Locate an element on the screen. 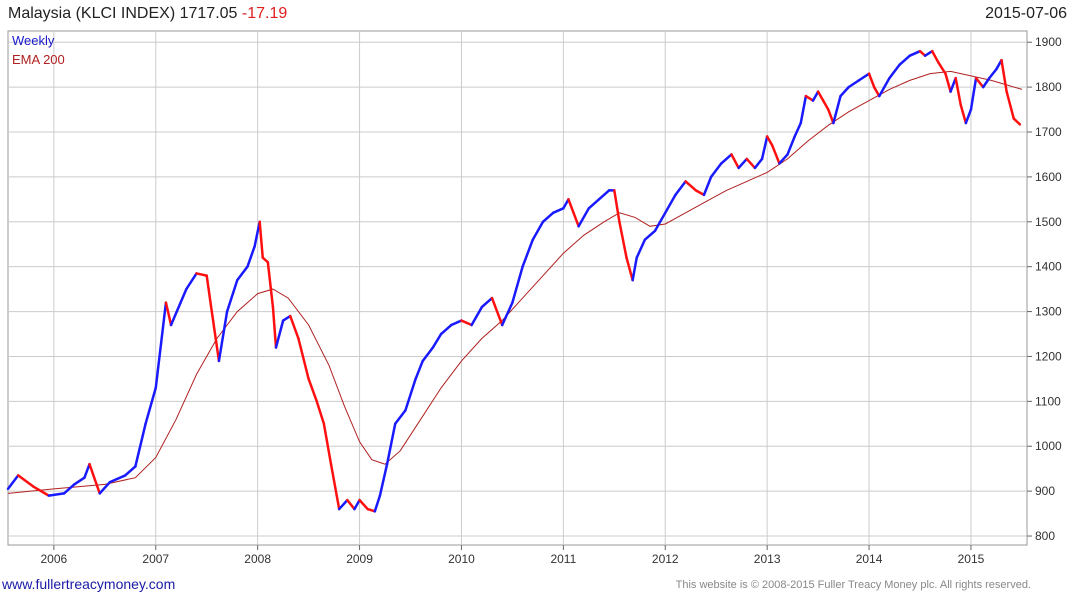 The width and height of the screenshot is (1075, 600). y-tick-label-1500: 1500 is located at coordinates (1048, 222).